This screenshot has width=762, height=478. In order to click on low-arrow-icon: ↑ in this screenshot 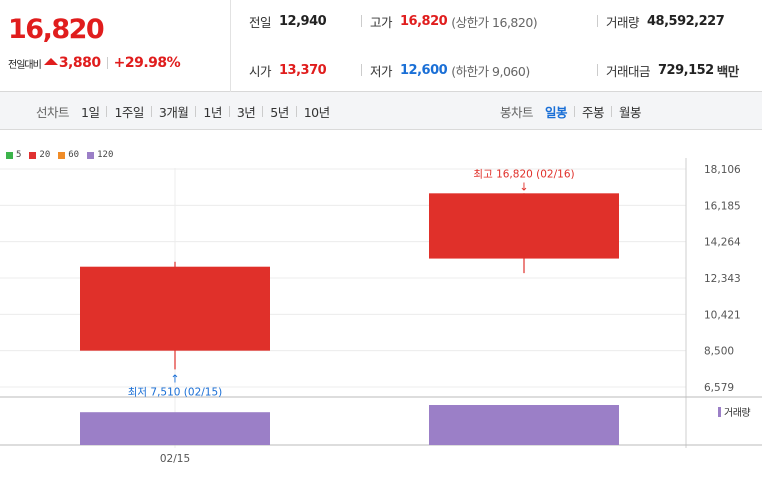, I will do `click(174, 378)`.